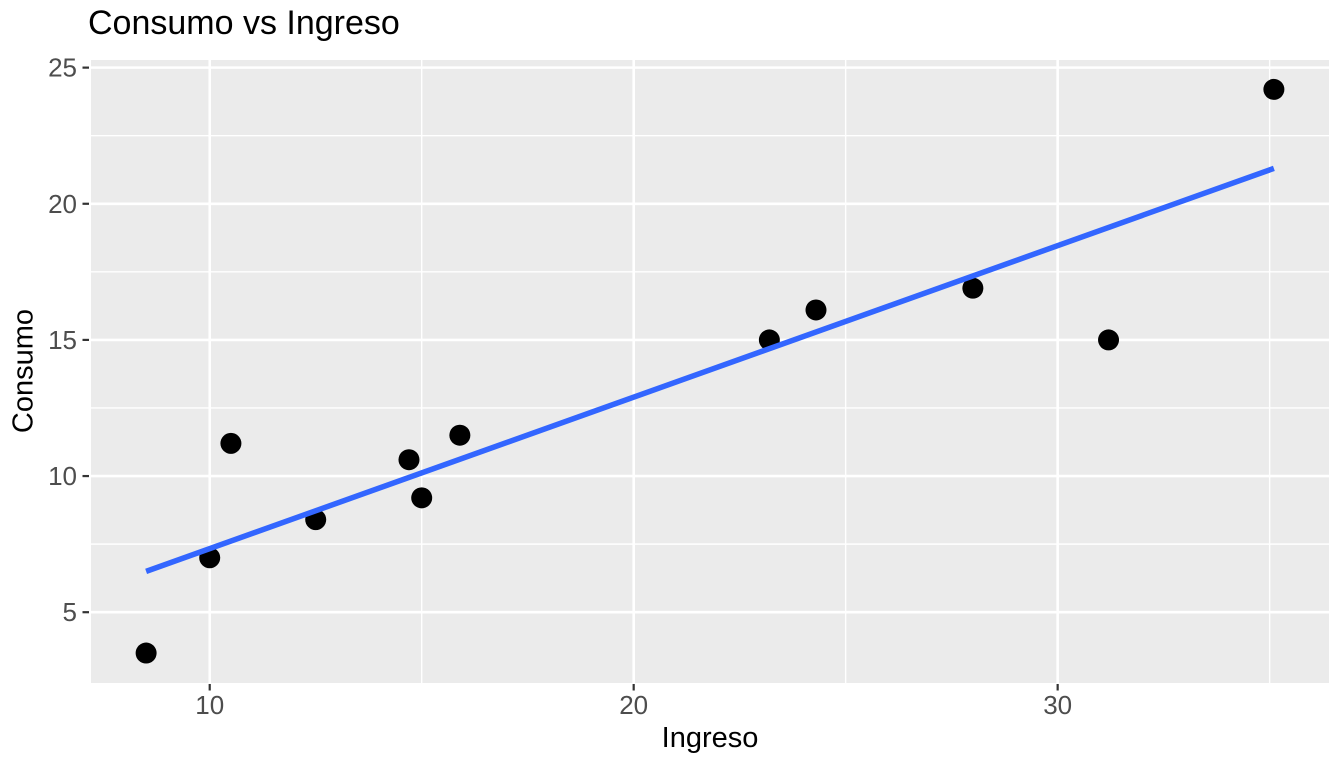 The width and height of the screenshot is (1344, 768). I want to click on y-tick-label: 5, so click(70, 612).